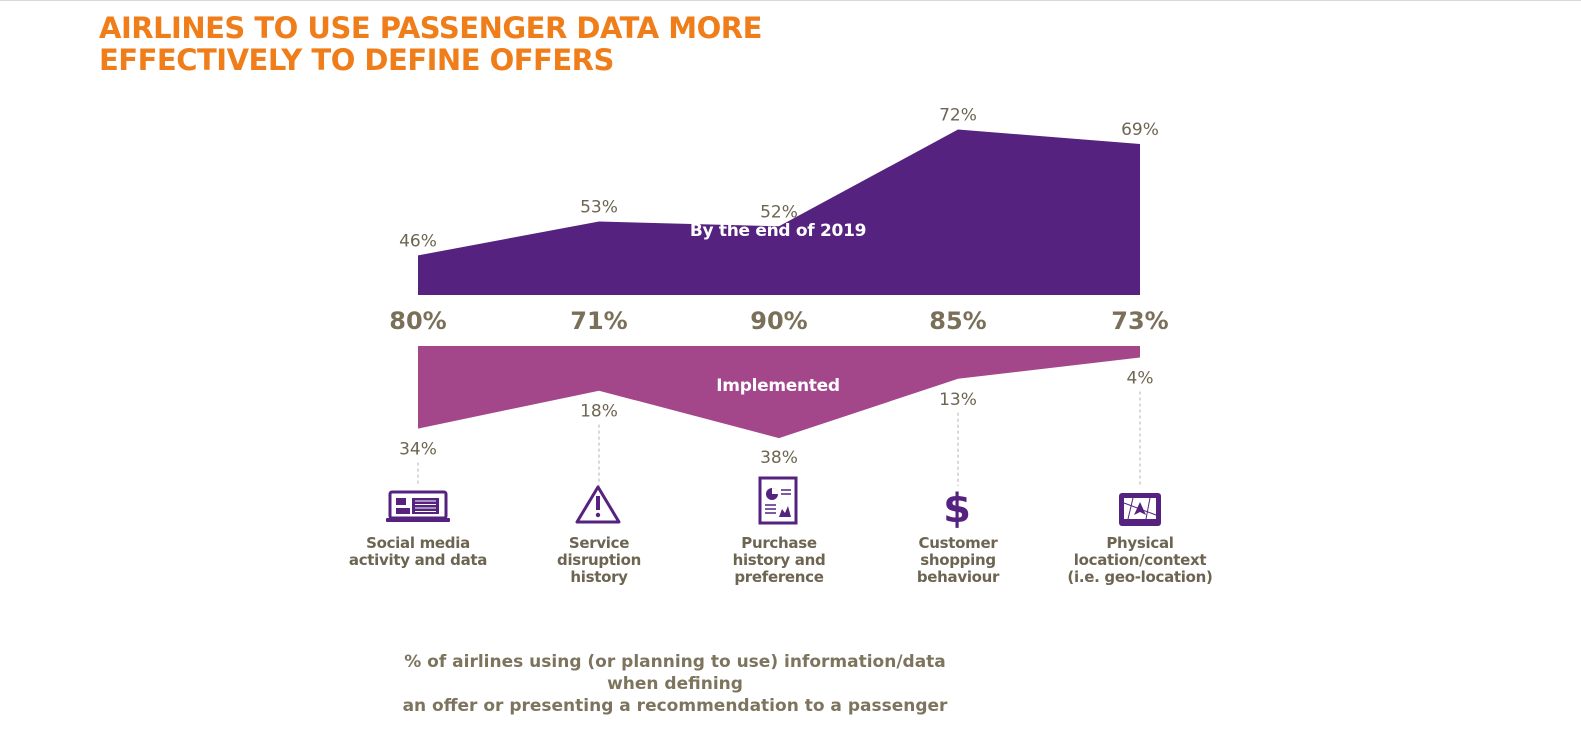  What do you see at coordinates (418, 450) in the screenshot?
I see `value-label-implemented: 34%` at bounding box center [418, 450].